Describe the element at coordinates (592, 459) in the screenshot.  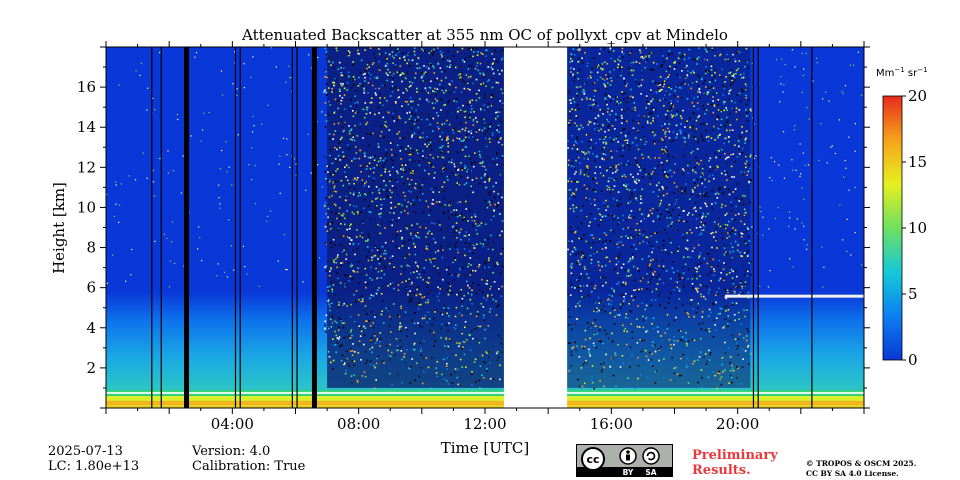
I see `cc-icon: cc` at that location.